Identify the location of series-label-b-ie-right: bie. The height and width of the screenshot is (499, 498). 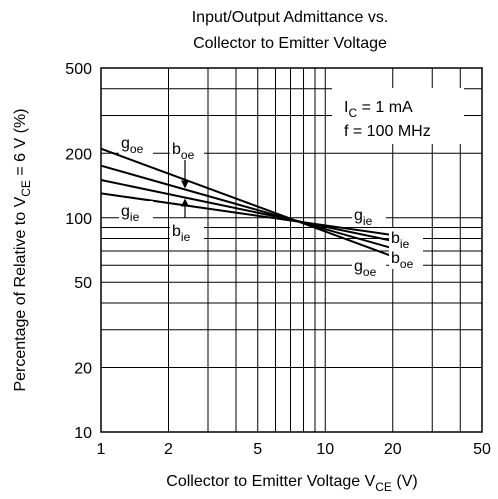
(400, 240).